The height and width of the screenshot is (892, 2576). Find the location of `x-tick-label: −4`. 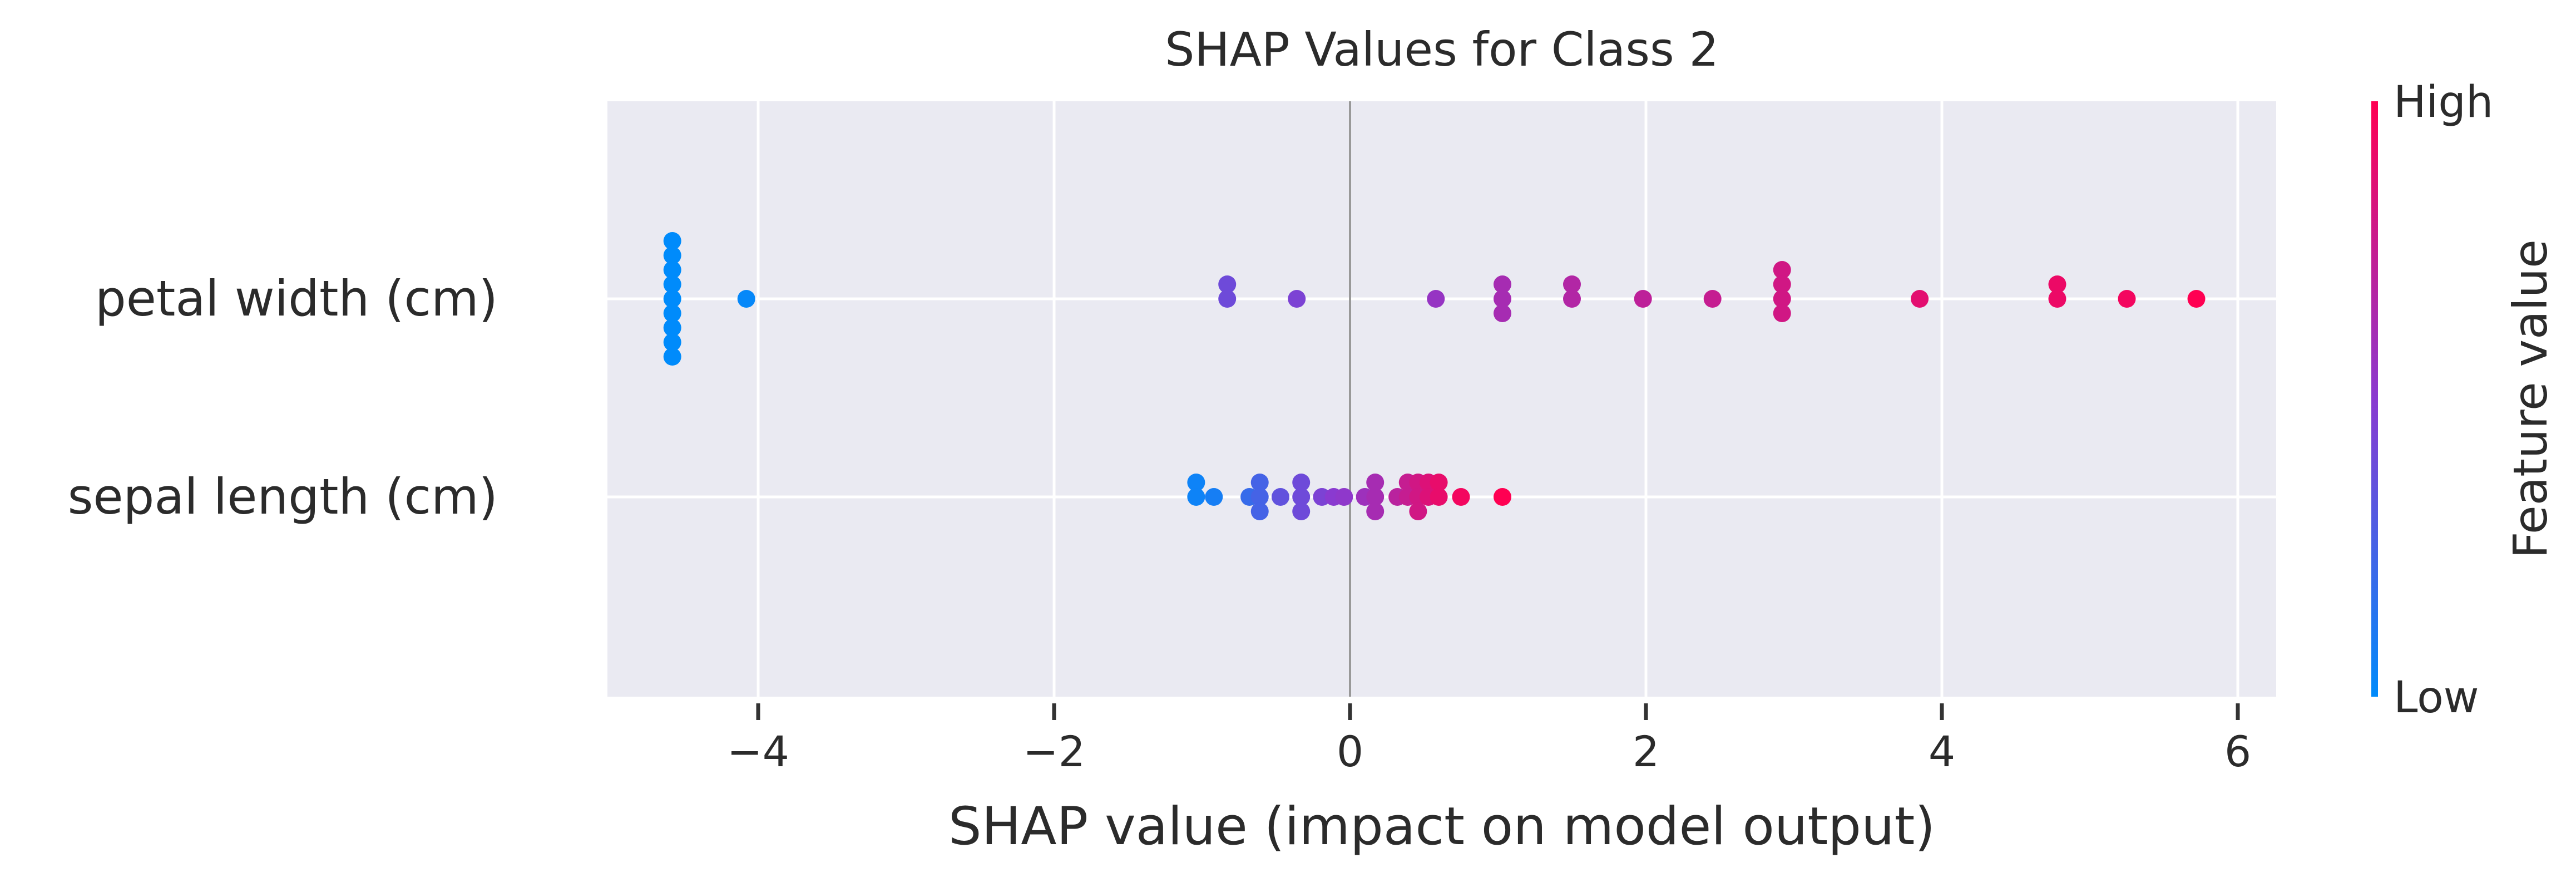

x-tick-label: −4 is located at coordinates (758, 751).